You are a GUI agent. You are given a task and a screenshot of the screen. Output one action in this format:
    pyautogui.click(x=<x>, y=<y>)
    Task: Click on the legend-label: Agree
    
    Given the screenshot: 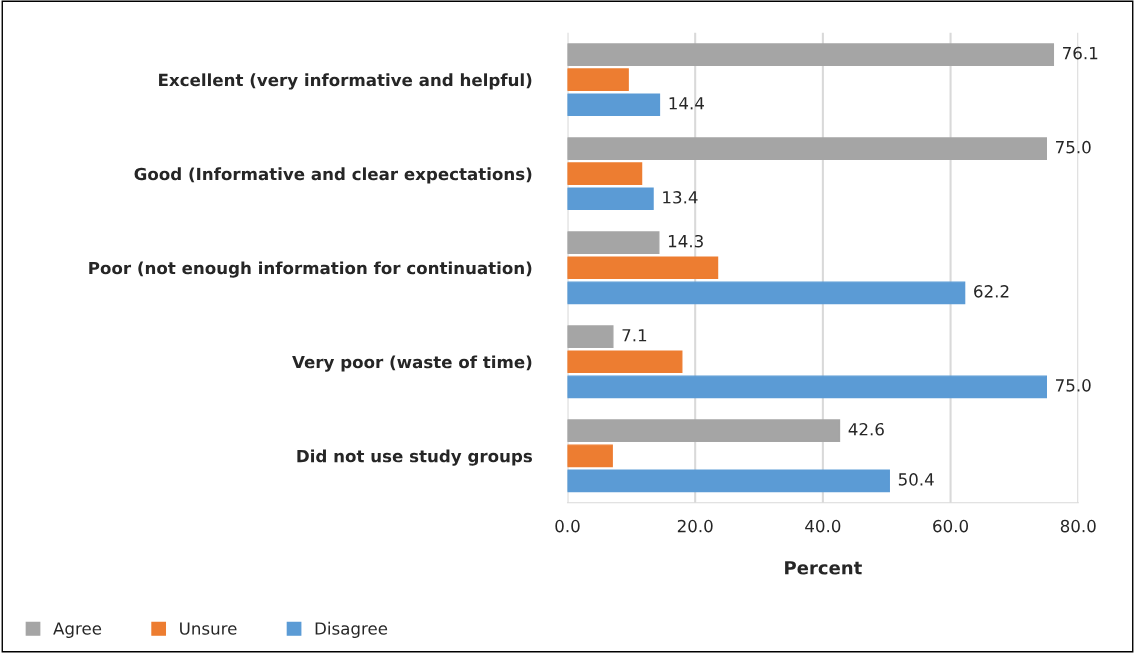 What is the action you would take?
    pyautogui.click(x=77, y=630)
    